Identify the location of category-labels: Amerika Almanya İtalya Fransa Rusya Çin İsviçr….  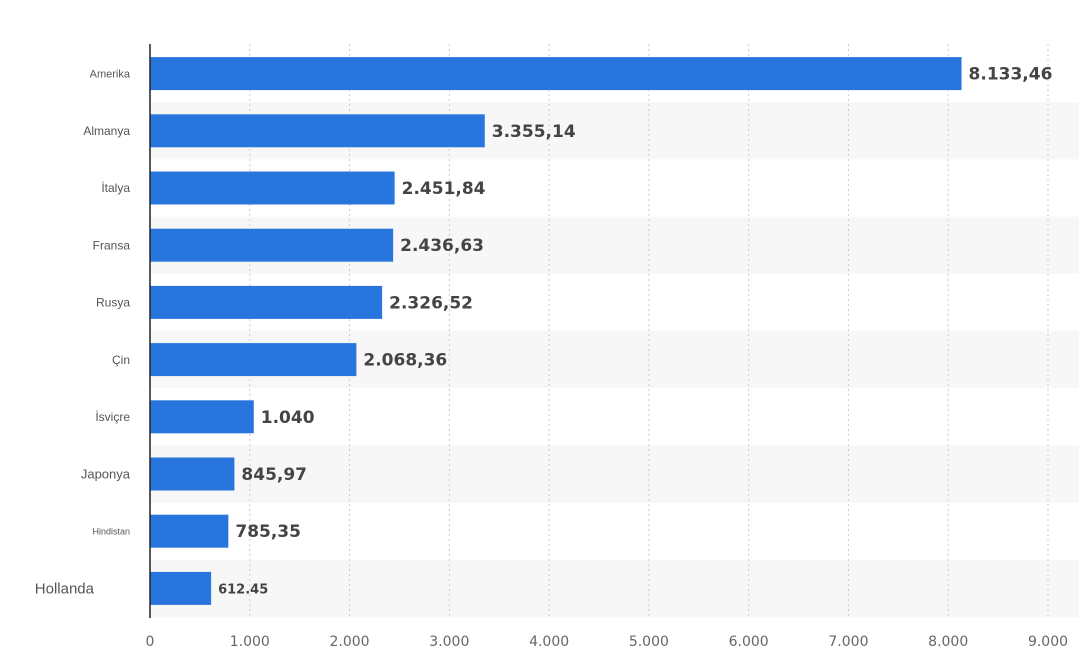
(83, 332).